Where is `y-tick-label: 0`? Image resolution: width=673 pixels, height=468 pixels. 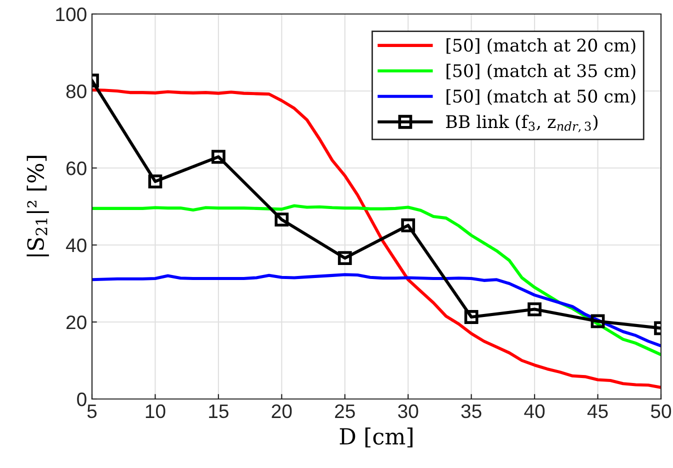 y-tick-label: 0 is located at coordinates (81, 399).